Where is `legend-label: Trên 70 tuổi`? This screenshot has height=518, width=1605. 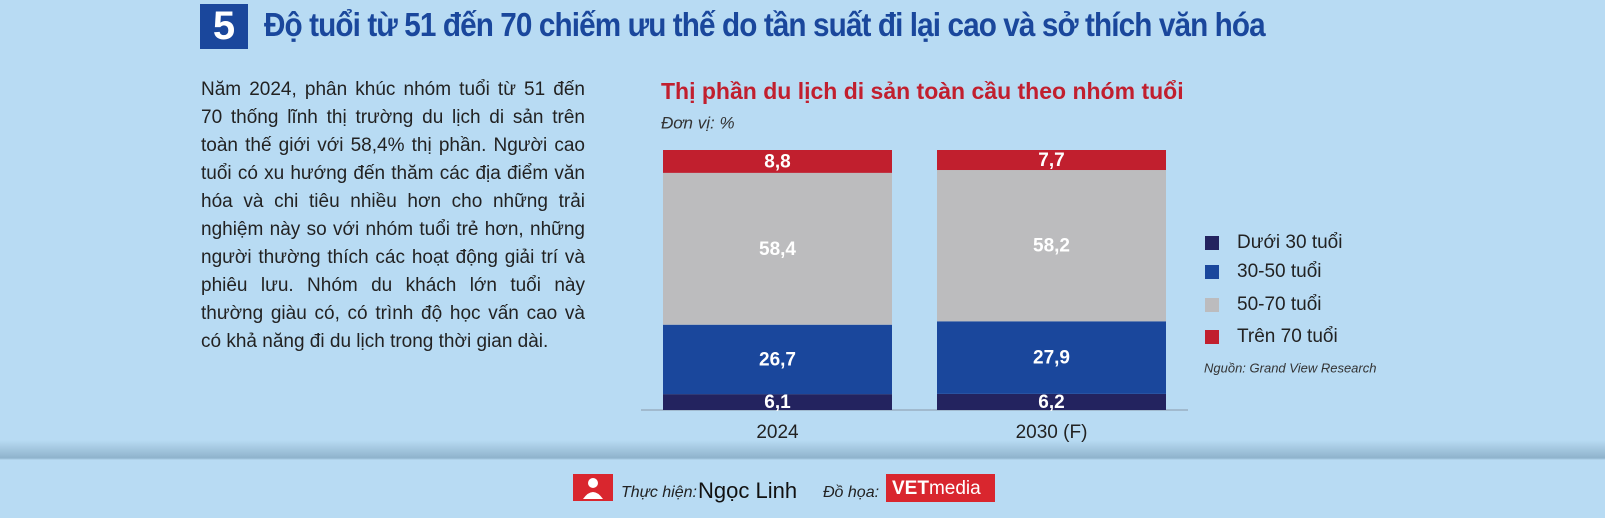 legend-label: Trên 70 tuổi is located at coordinates (1287, 336).